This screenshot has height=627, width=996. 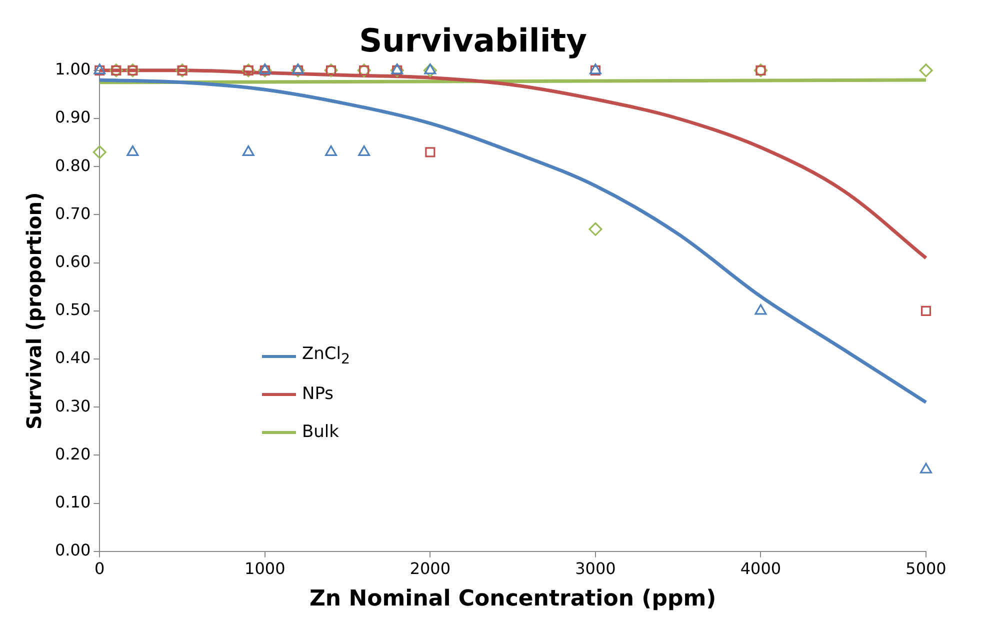 What do you see at coordinates (73, 117) in the screenshot?
I see `y-tick-label: 0.90` at bounding box center [73, 117].